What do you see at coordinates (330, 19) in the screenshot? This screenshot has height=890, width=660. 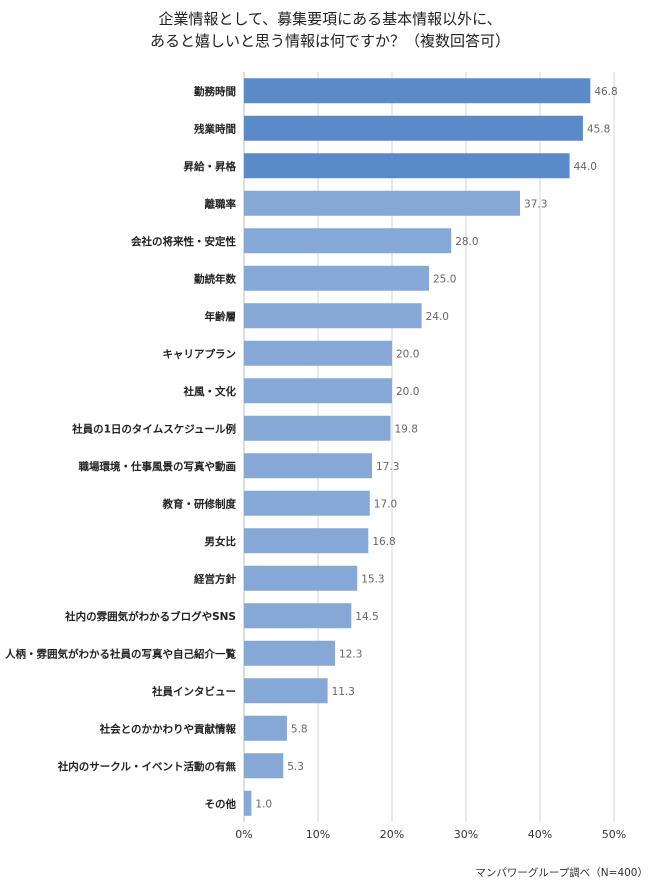 I see `chart-title-line-1: 企業情報として、募集要項にある基本情報以外に、` at bounding box center [330, 19].